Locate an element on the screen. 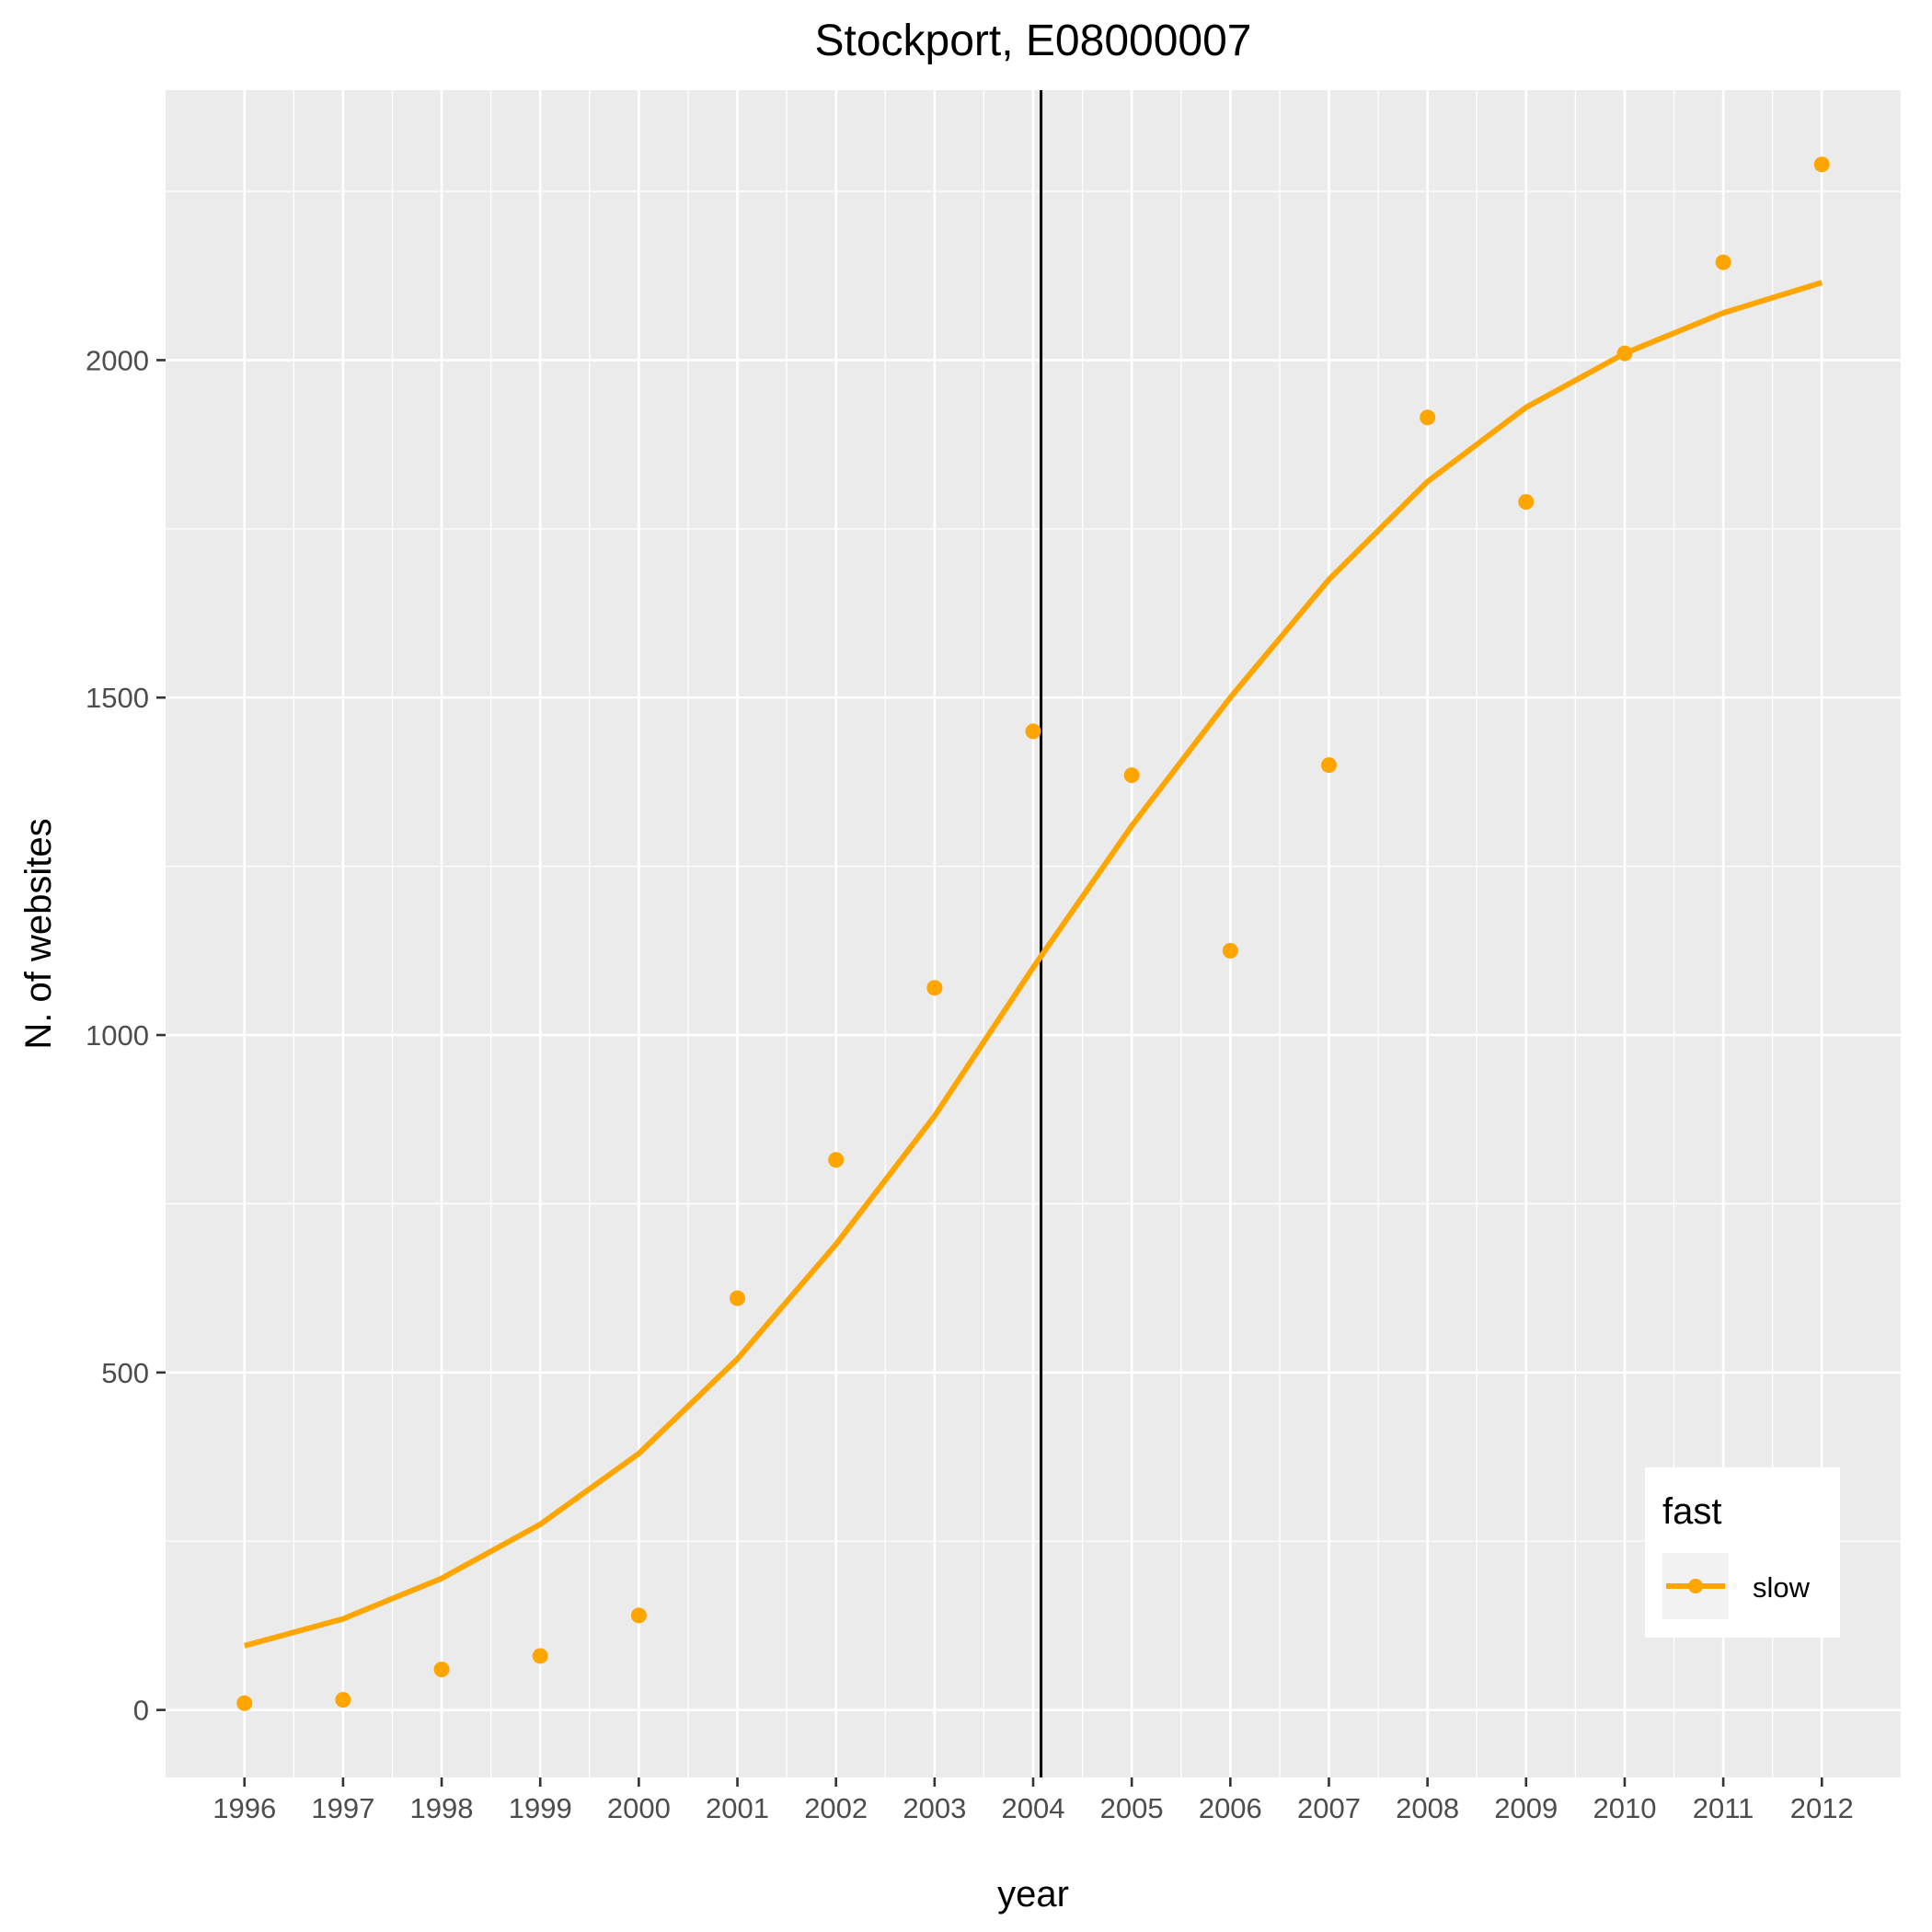 The image size is (1932, 1932). y-tick-label: 1500 is located at coordinates (117, 698).